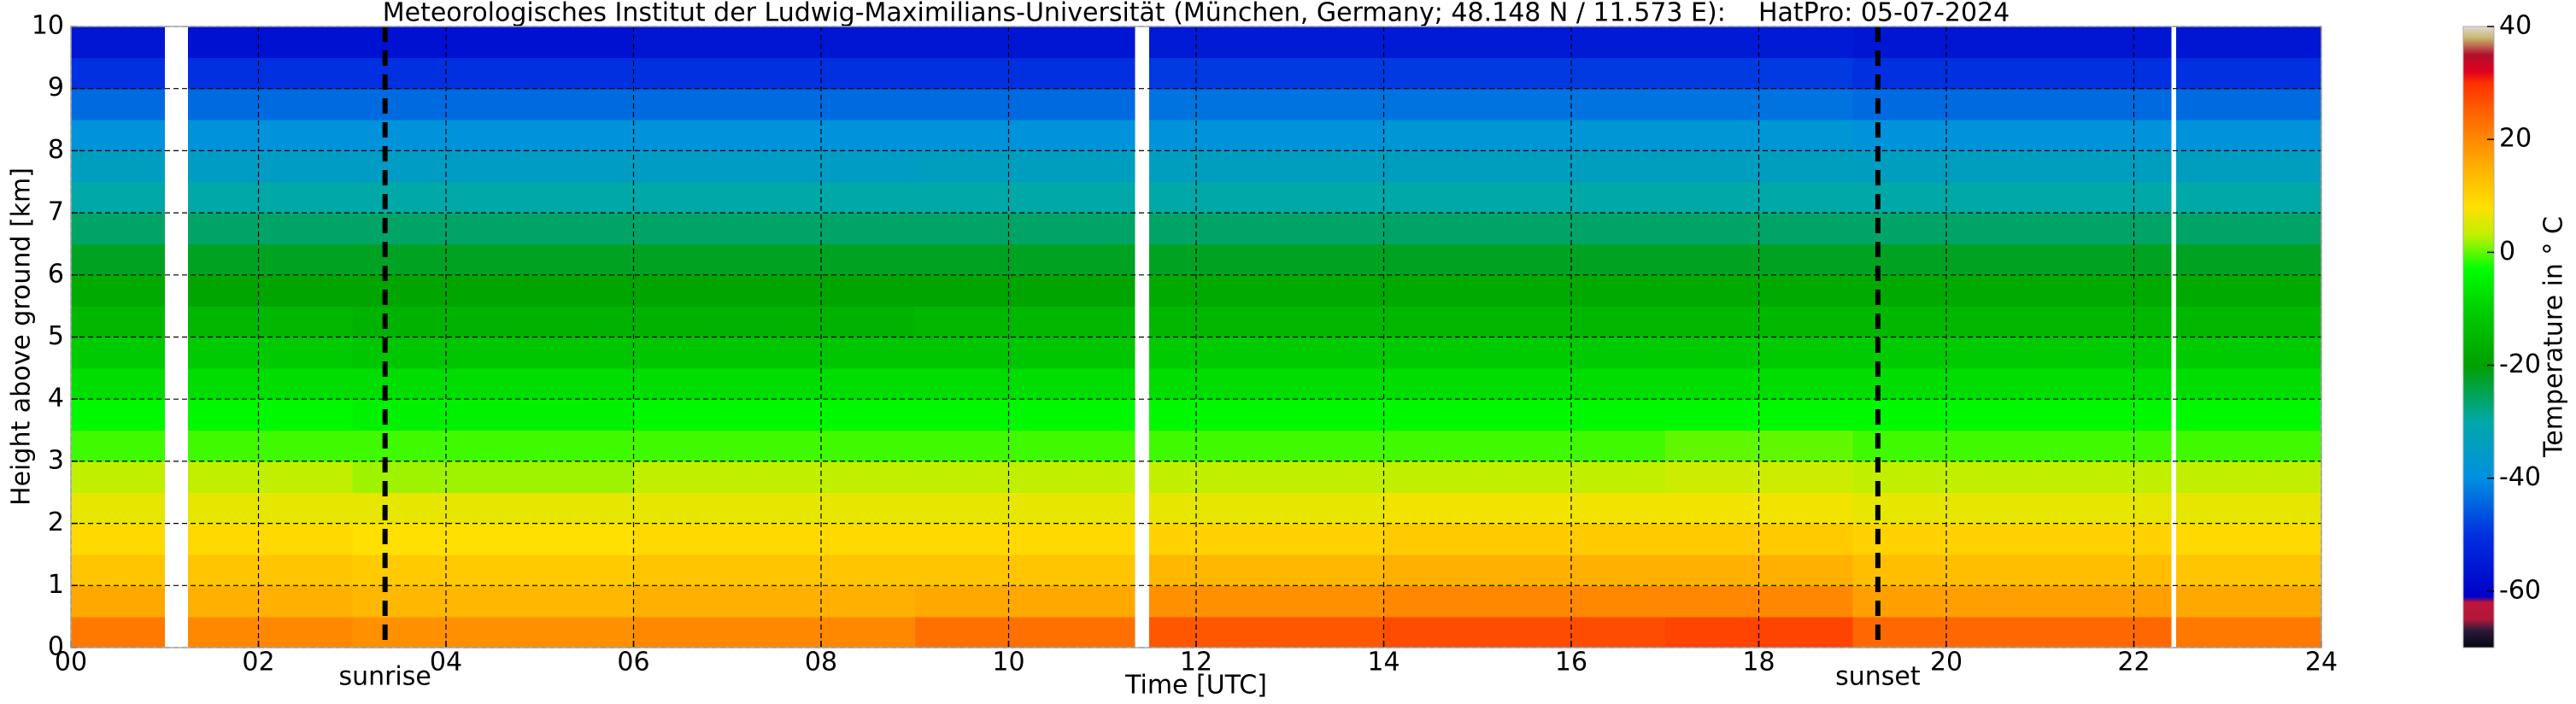 The height and width of the screenshot is (704, 2576). Describe the element at coordinates (56, 274) in the screenshot. I see `y-tick-label: 6` at that location.